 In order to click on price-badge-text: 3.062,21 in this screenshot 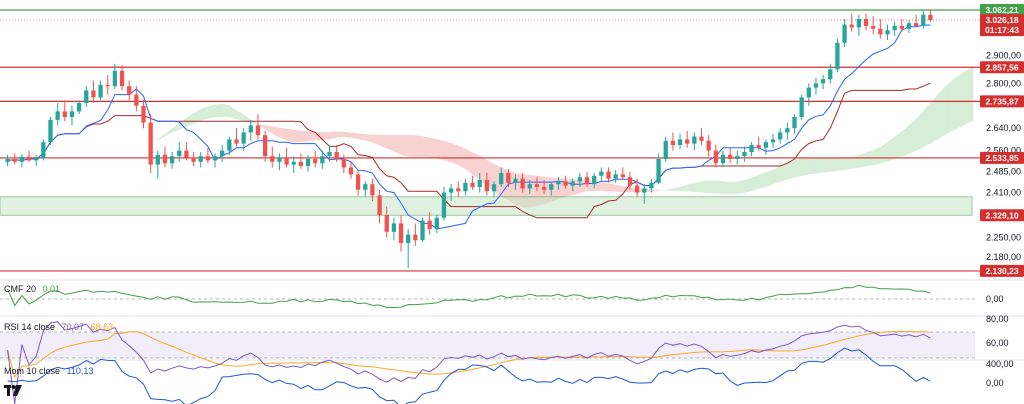, I will do `click(1001, 10)`.